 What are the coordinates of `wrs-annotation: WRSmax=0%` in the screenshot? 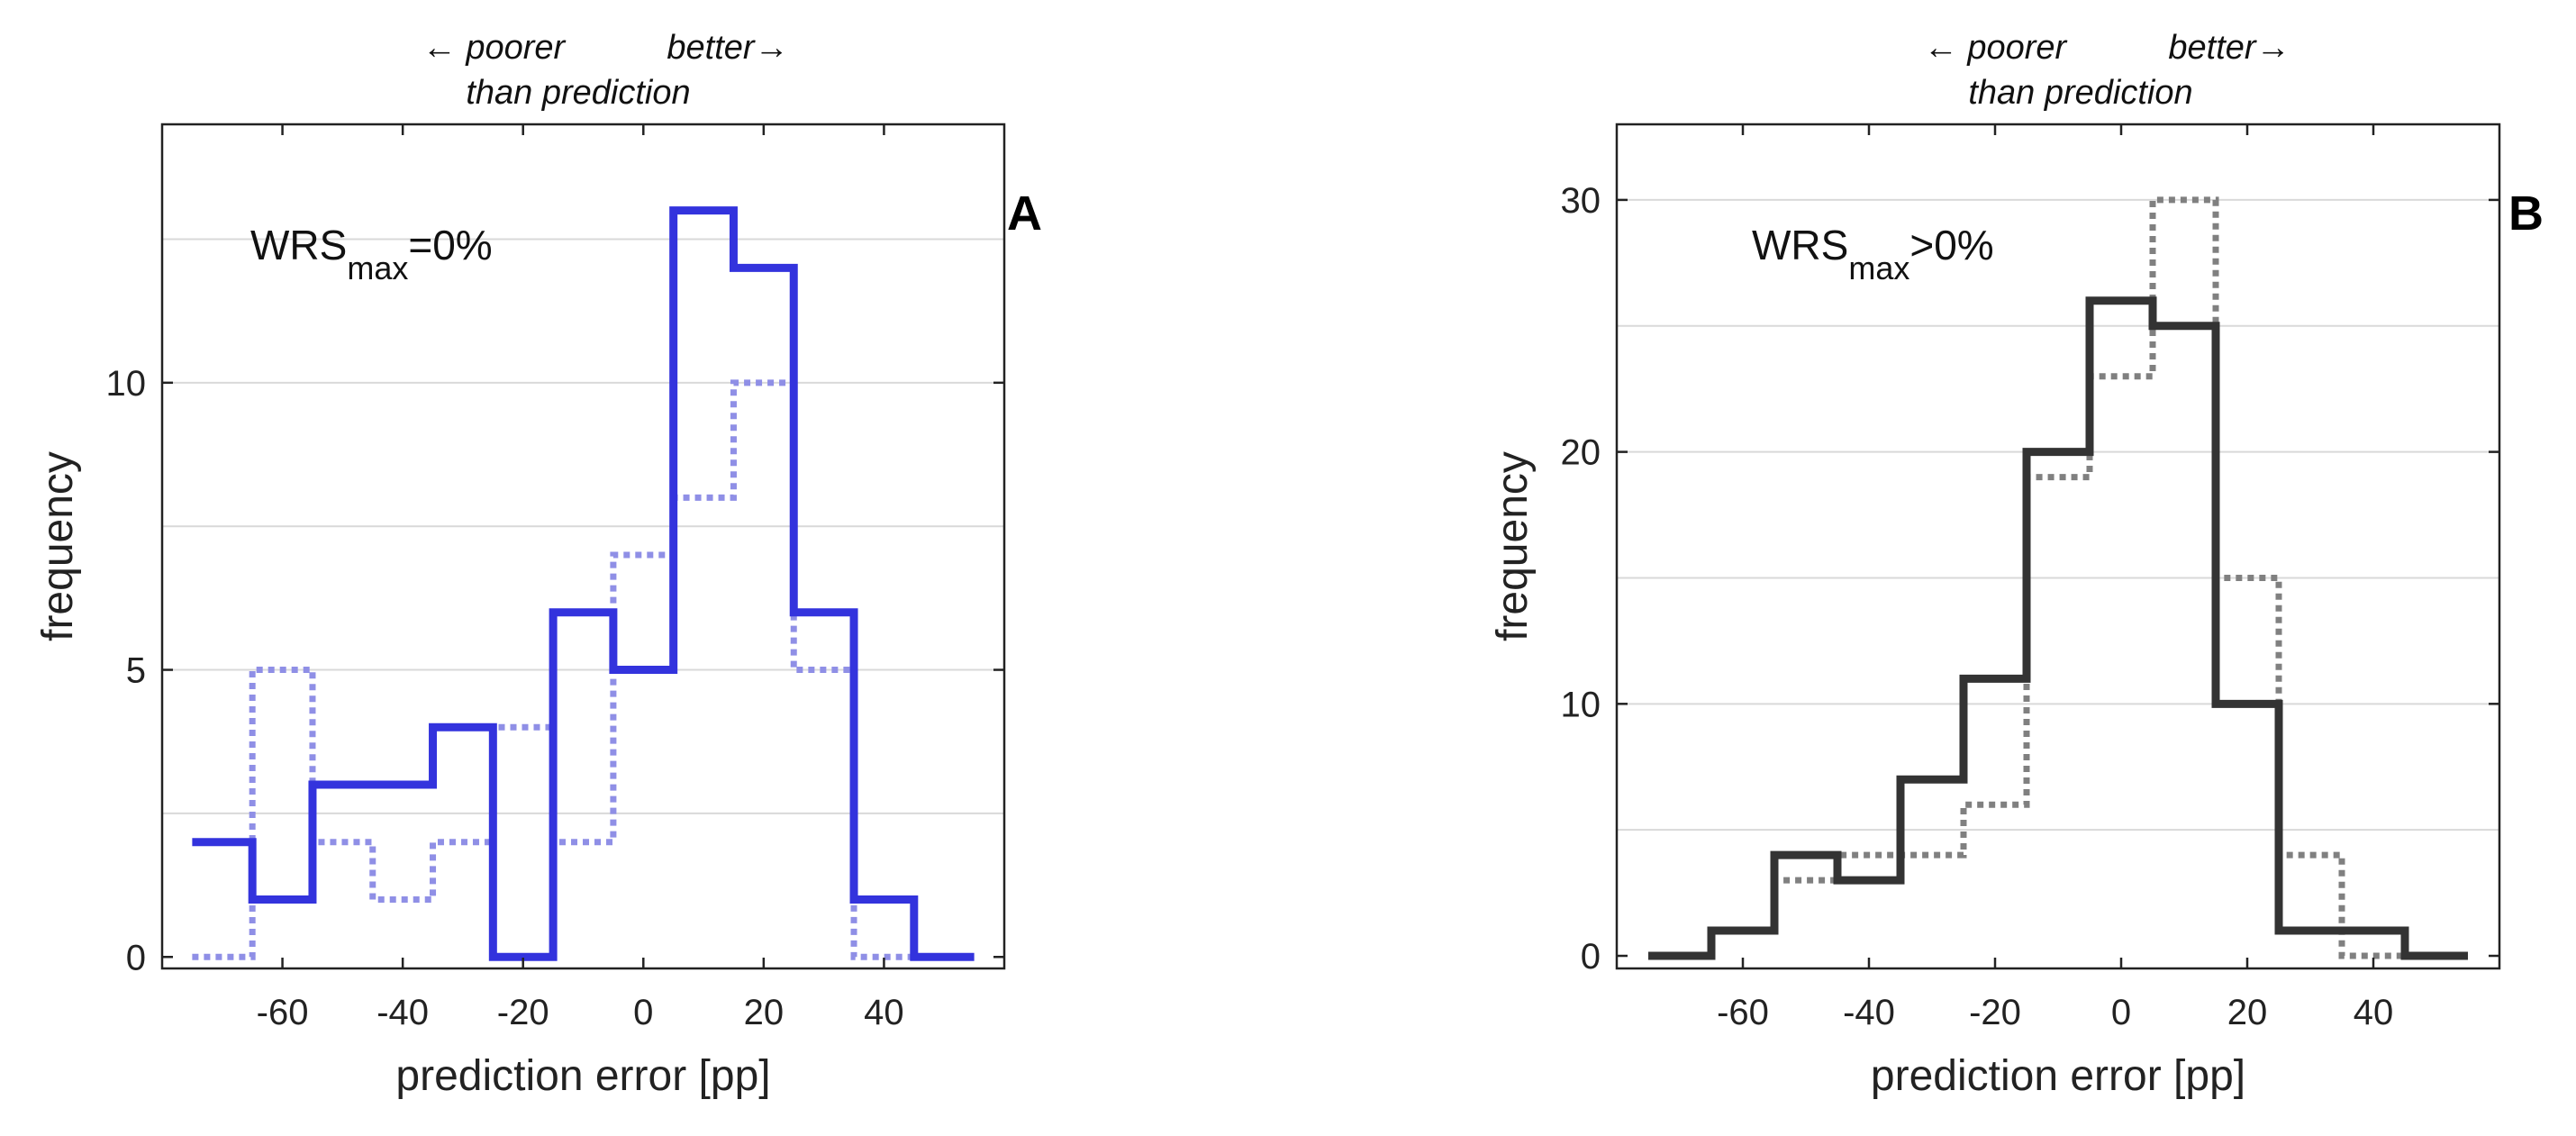 It's located at (371, 254).